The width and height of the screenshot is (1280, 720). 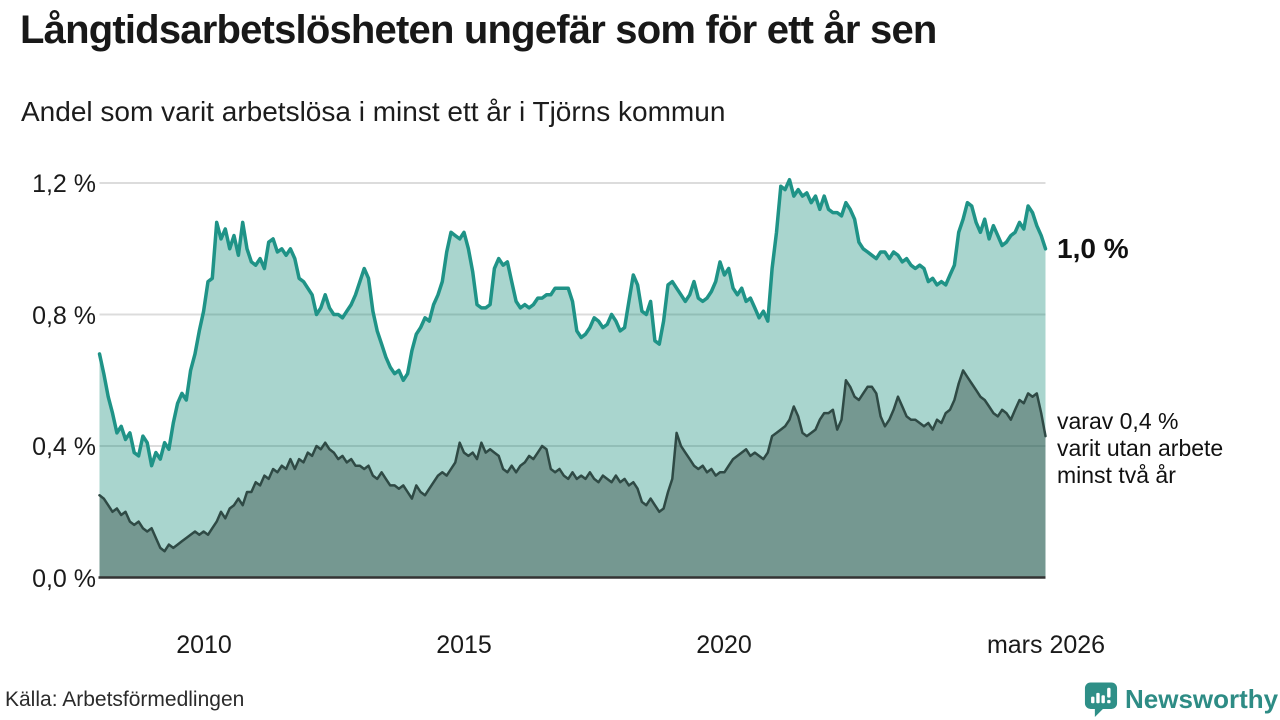 What do you see at coordinates (1202, 699) in the screenshot?
I see `newsworthy-logo-text: Newsworthy` at bounding box center [1202, 699].